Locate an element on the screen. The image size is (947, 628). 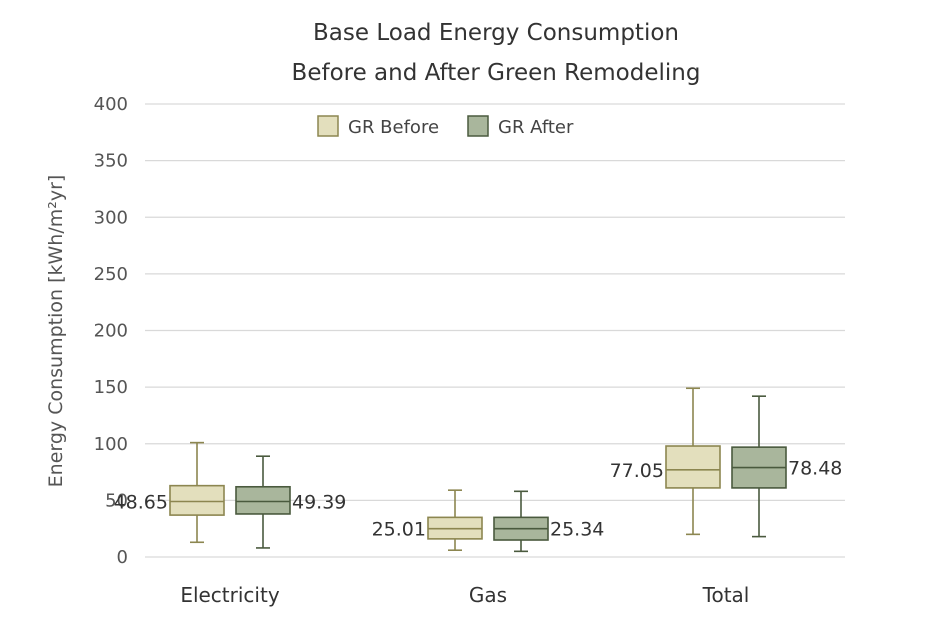
box-gr-before-electricity: 48.65 is located at coordinates (169, 492).